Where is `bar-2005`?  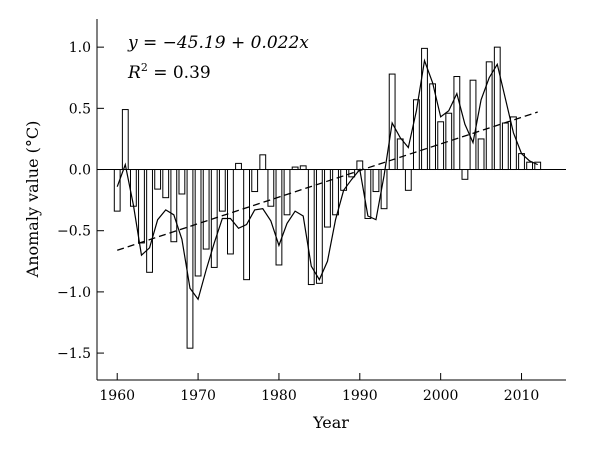
bar-2005 is located at coordinates (481, 154).